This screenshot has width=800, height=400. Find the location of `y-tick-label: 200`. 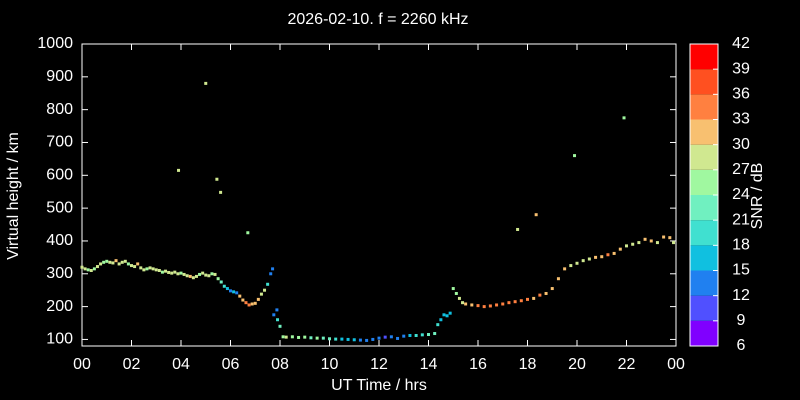

y-tick-label: 200 is located at coordinates (59, 306).